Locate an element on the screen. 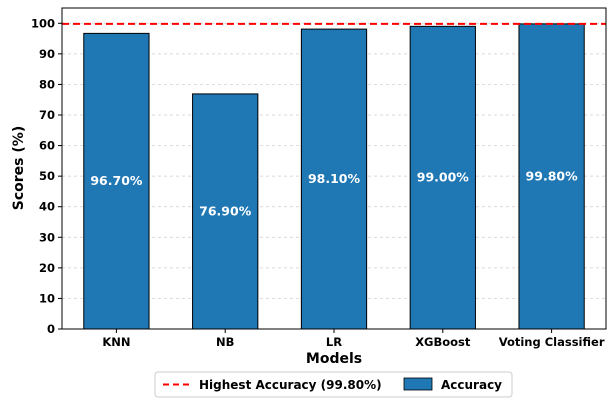 This screenshot has height=399, width=610. y-tick-label: 30 is located at coordinates (47, 237).